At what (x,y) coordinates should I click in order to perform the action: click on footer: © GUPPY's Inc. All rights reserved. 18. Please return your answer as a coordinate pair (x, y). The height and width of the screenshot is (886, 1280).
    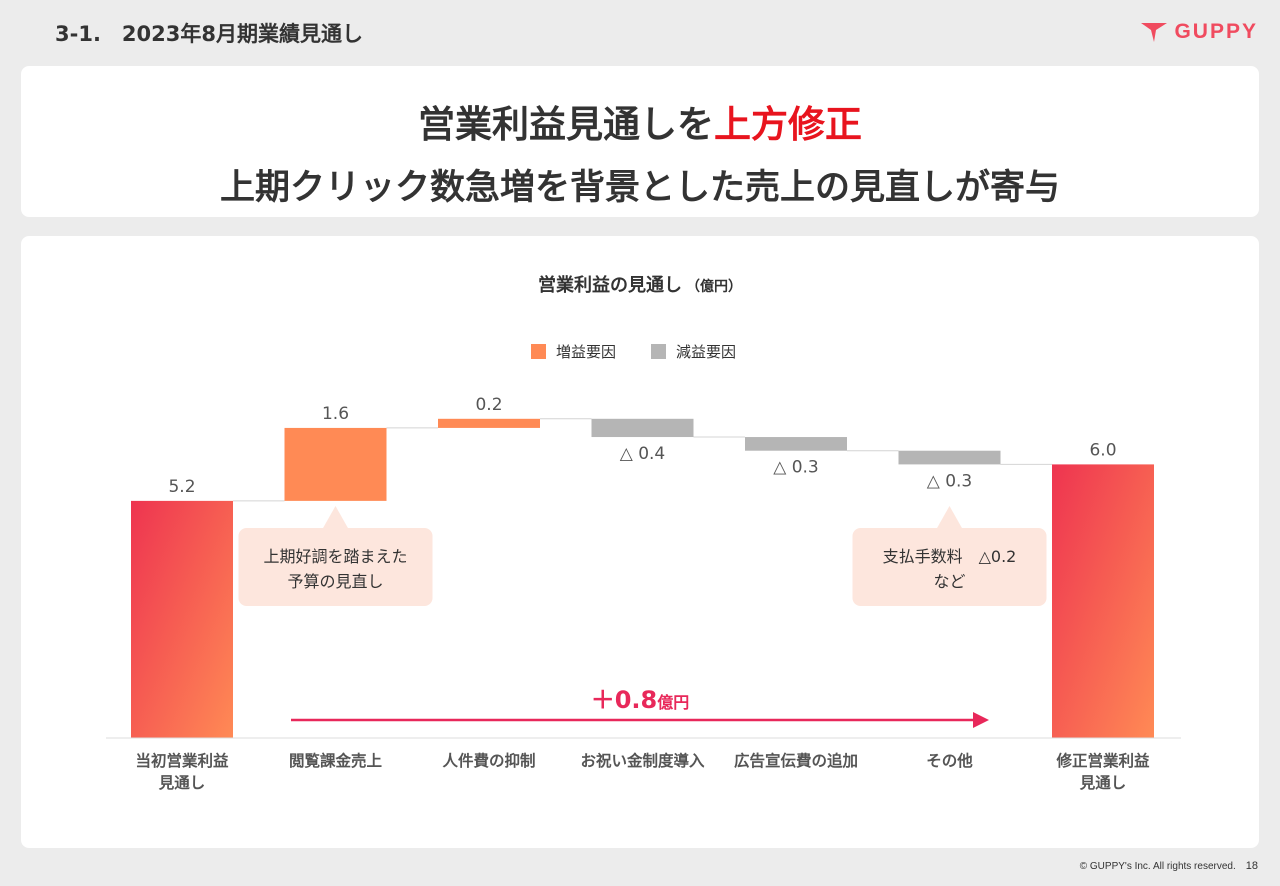
    Looking at the image, I should click on (1169, 866).